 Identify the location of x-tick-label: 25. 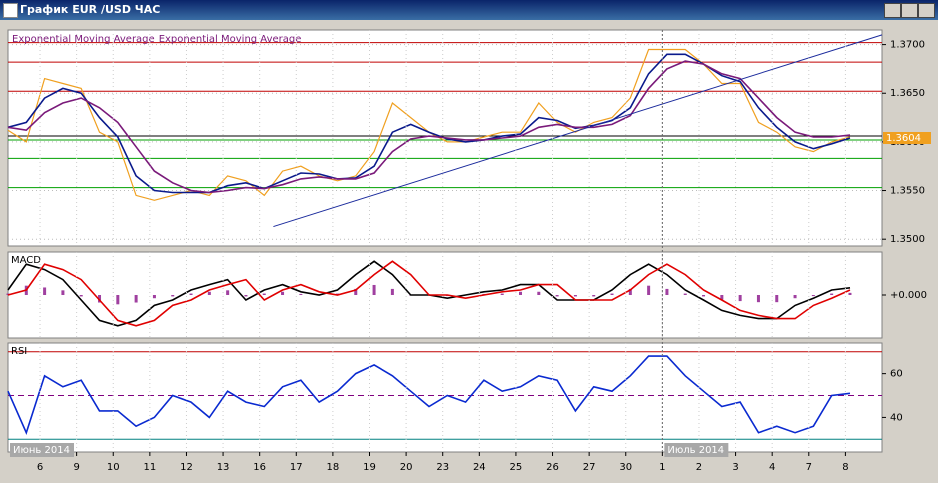
(516, 467).